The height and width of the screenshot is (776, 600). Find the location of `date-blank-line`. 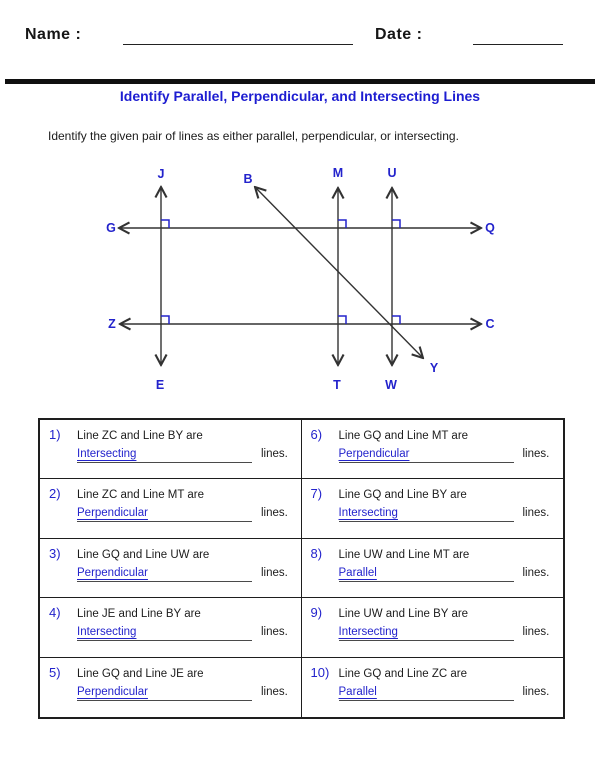

date-blank-line is located at coordinates (518, 44).